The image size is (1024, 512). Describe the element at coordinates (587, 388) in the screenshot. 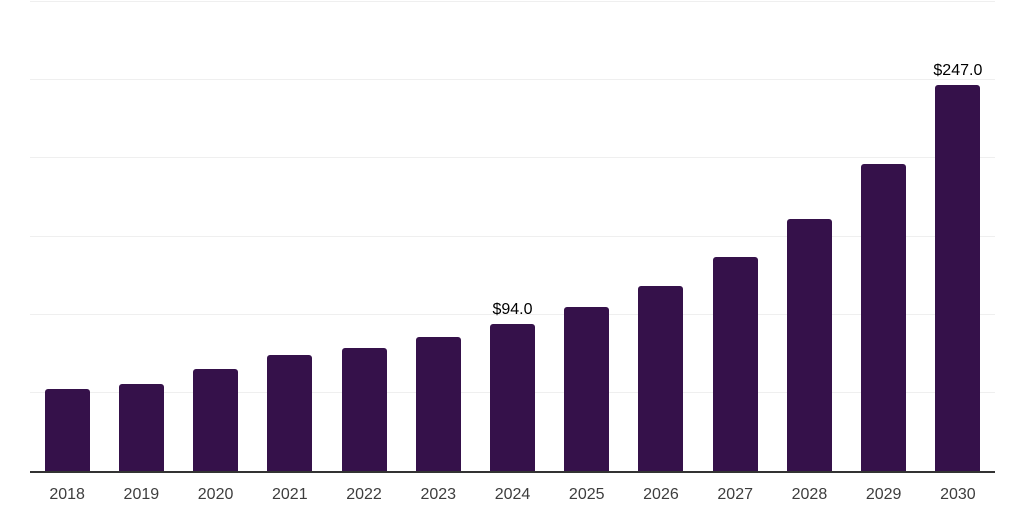

I see `bar-2025` at that location.